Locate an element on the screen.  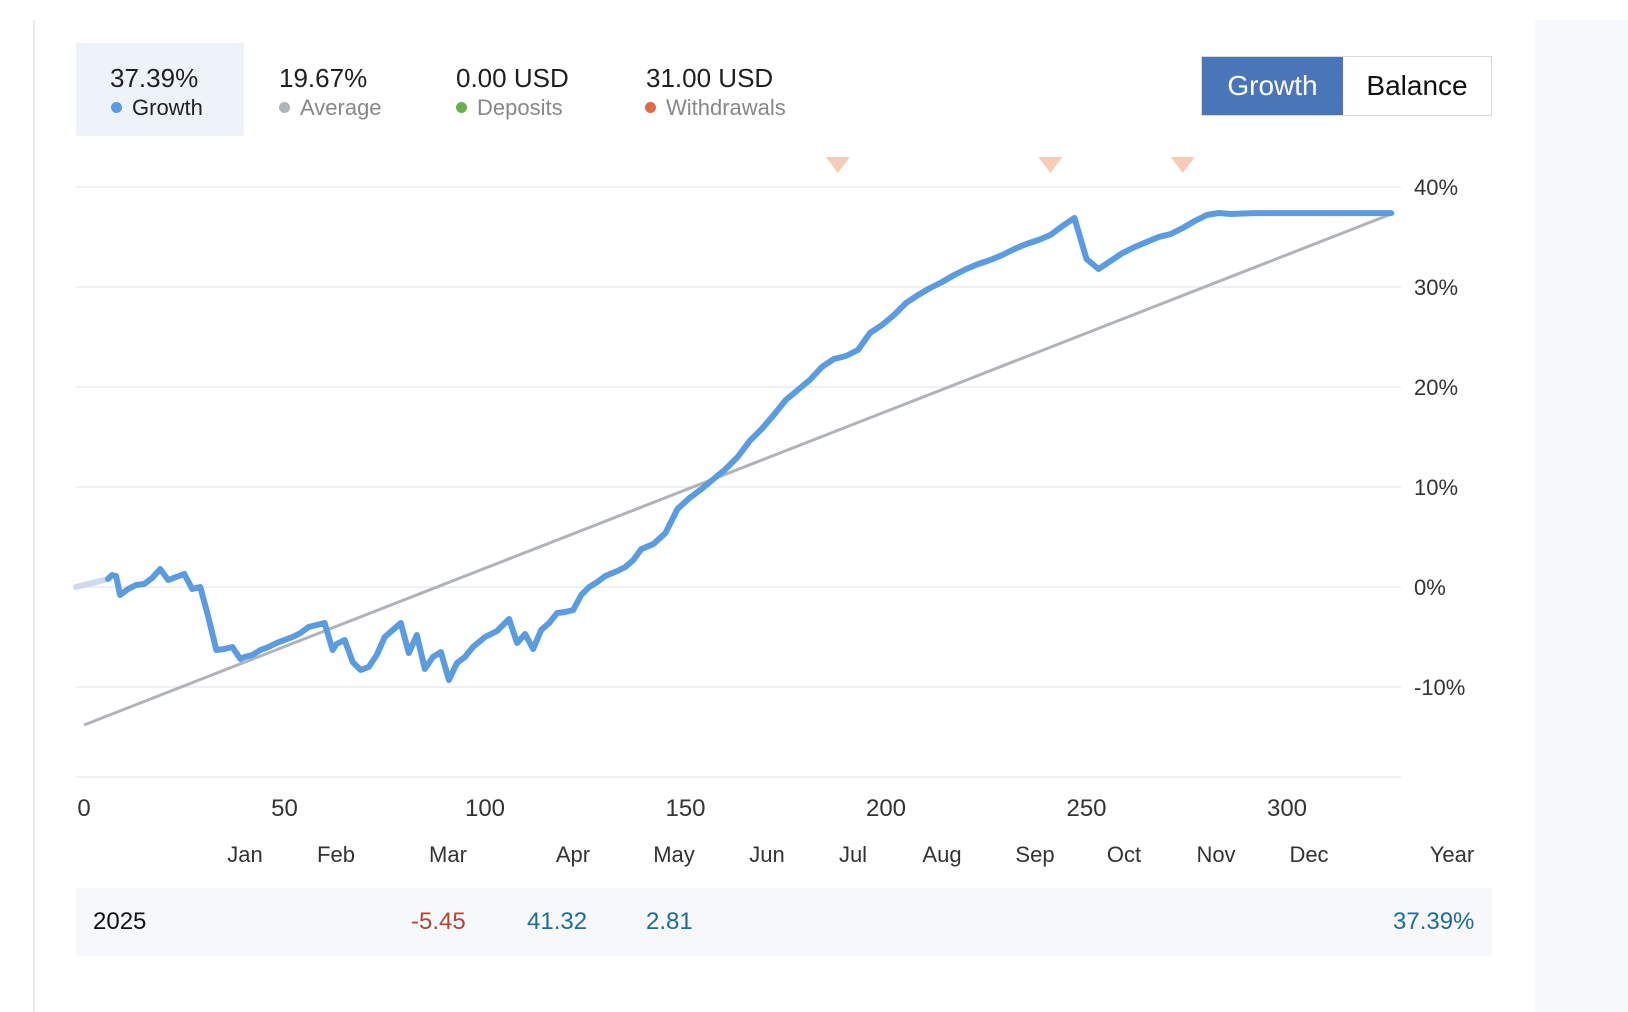
month-aug: Aug is located at coordinates (942, 854).